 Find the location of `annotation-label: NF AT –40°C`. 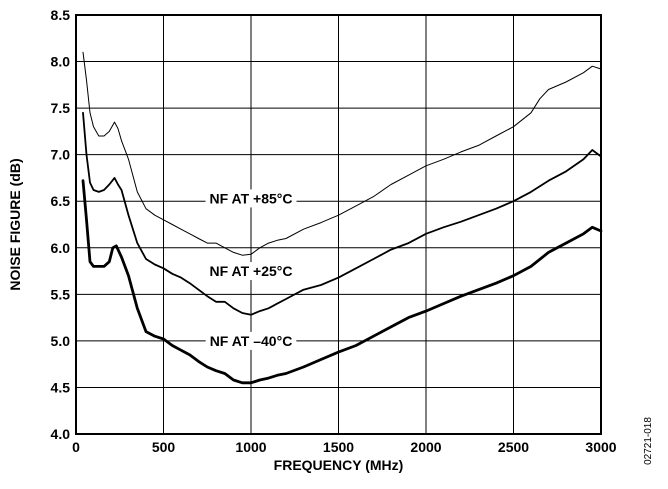

annotation-label: NF AT –40°C is located at coordinates (251, 341).